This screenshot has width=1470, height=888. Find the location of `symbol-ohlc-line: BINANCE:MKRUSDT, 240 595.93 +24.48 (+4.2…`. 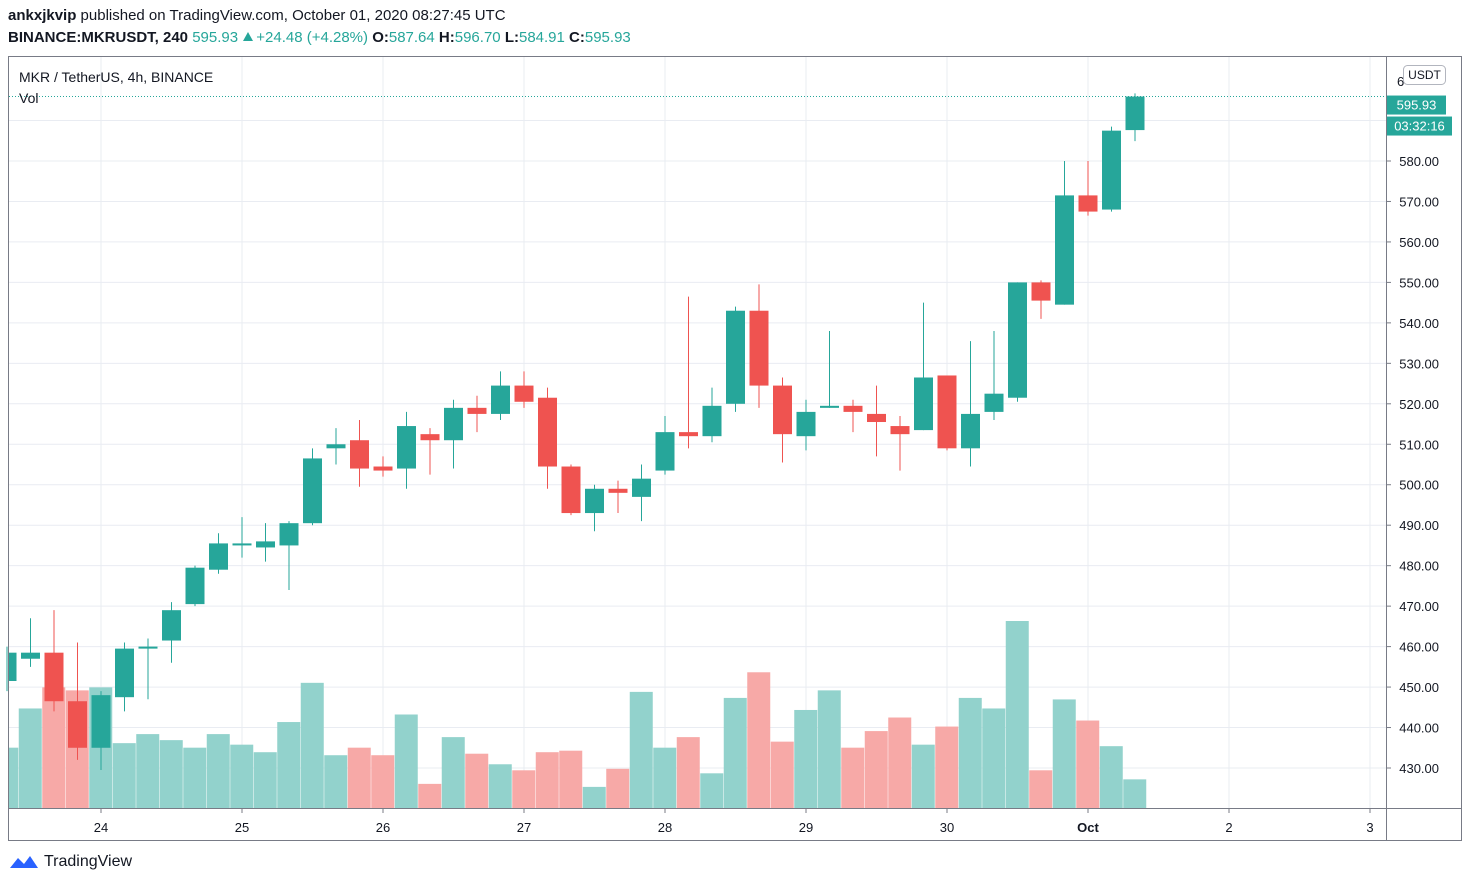

symbol-ohlc-line: BINANCE:MKRUSDT, 240 595.93 +24.48 (+4.2… is located at coordinates (319, 37).